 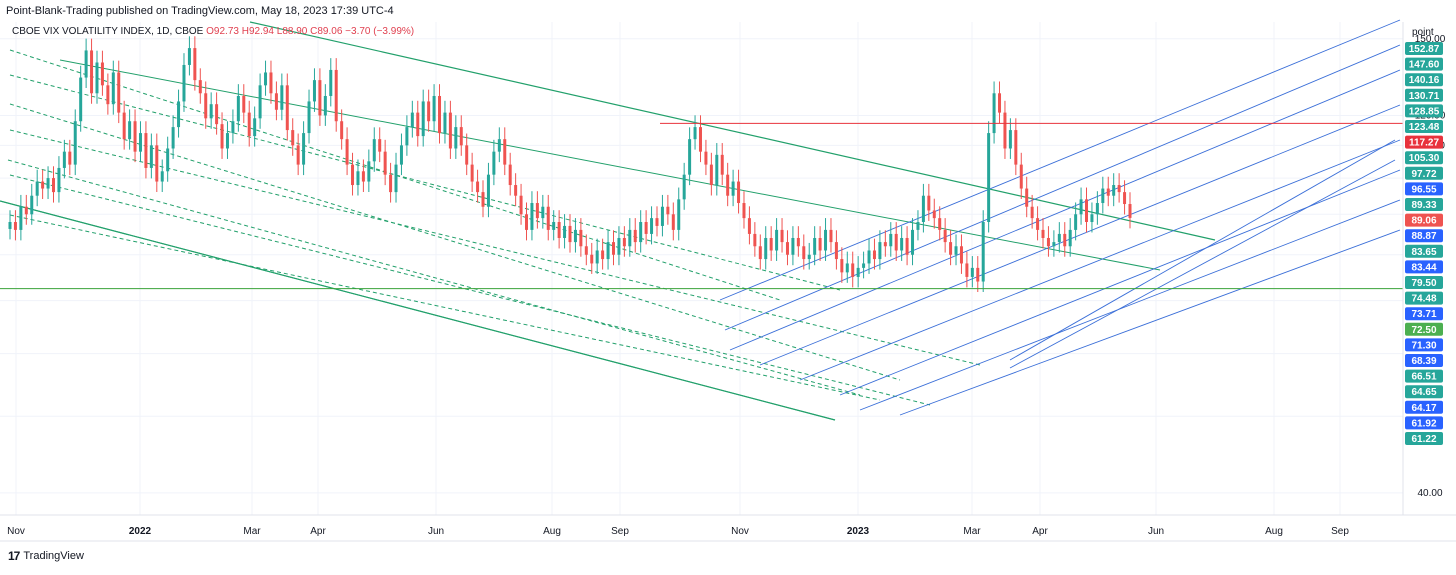 I want to click on close-value: C89.06, so click(x=326, y=31).